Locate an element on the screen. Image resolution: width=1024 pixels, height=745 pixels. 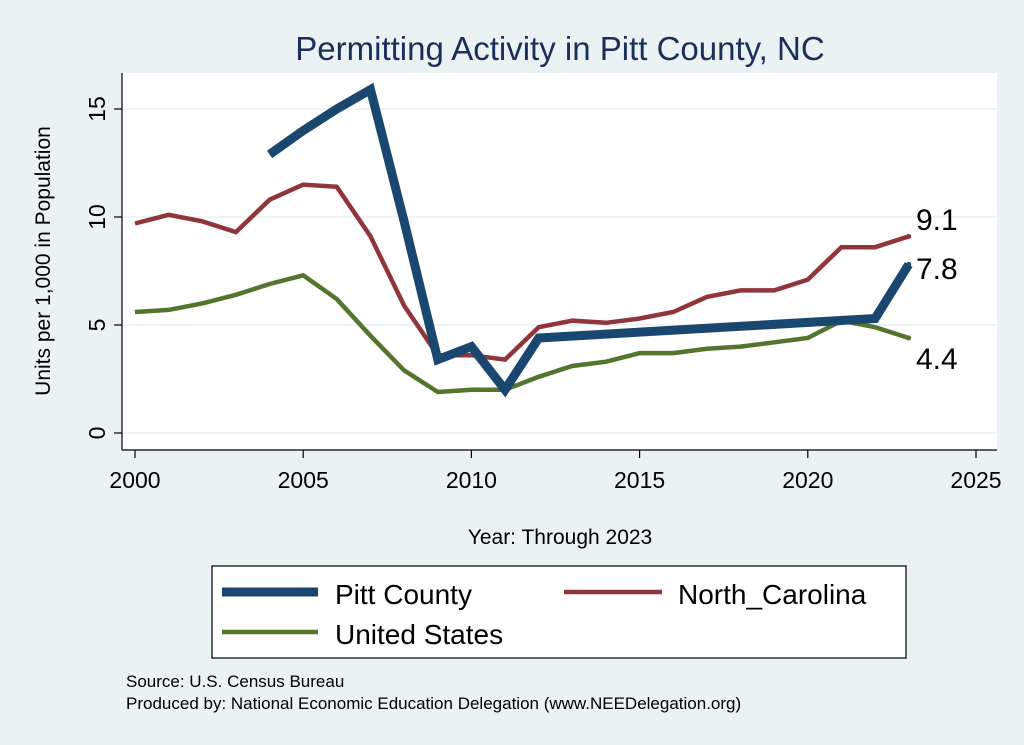
legend: Pitt County North_Carolina United States is located at coordinates (559, 612).